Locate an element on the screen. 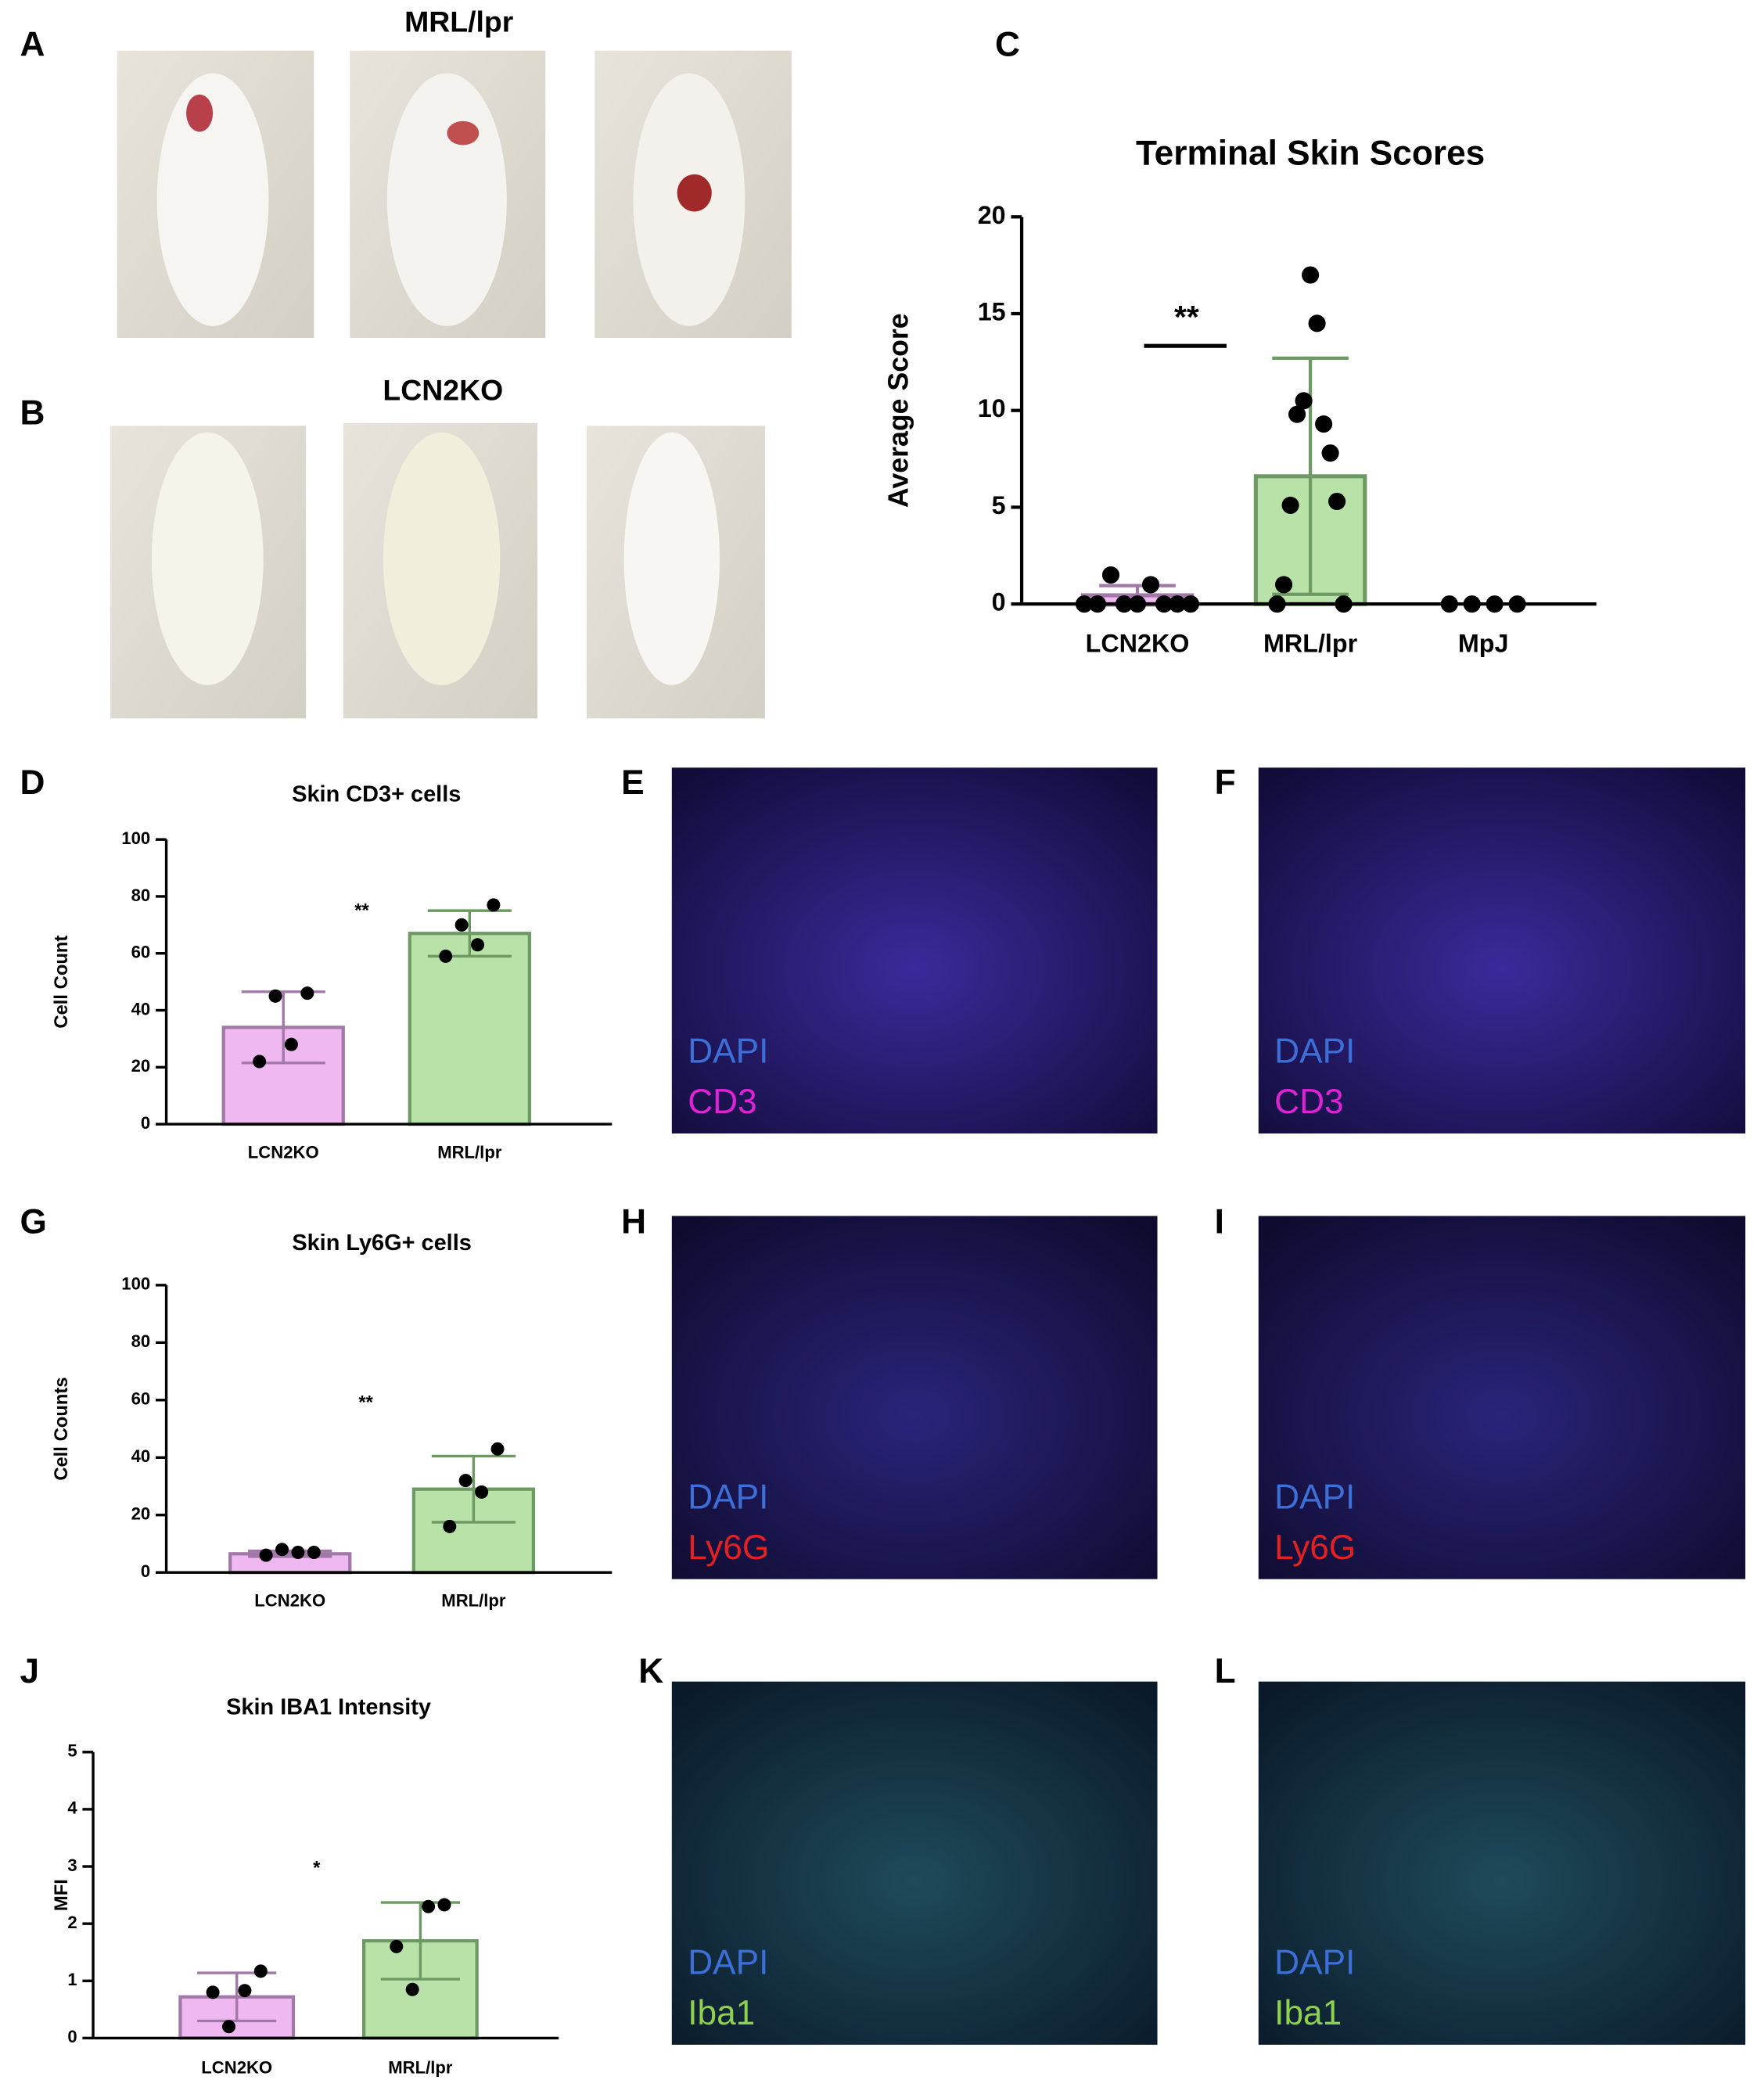 The height and width of the screenshot is (2098, 1764). y-tick-label: 15 is located at coordinates (992, 312).